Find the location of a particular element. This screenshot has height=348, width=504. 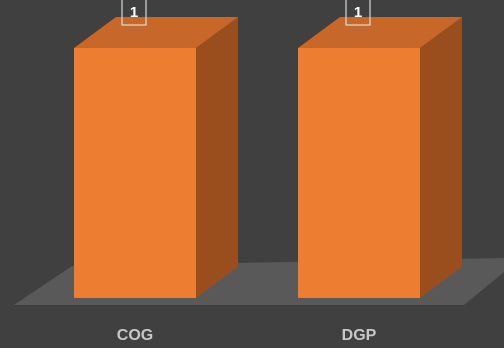

x-axis-labels: COG DGP is located at coordinates (247, 335).